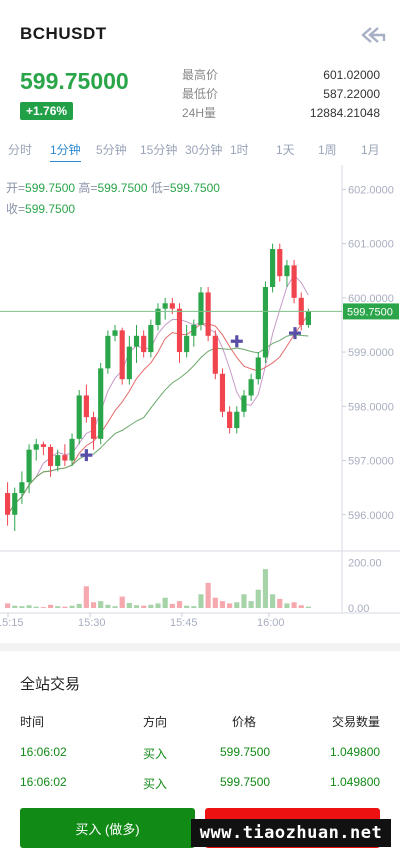 This screenshot has width=400, height=851. What do you see at coordinates (200, 75) in the screenshot?
I see `stat-label: 最高价` at bounding box center [200, 75].